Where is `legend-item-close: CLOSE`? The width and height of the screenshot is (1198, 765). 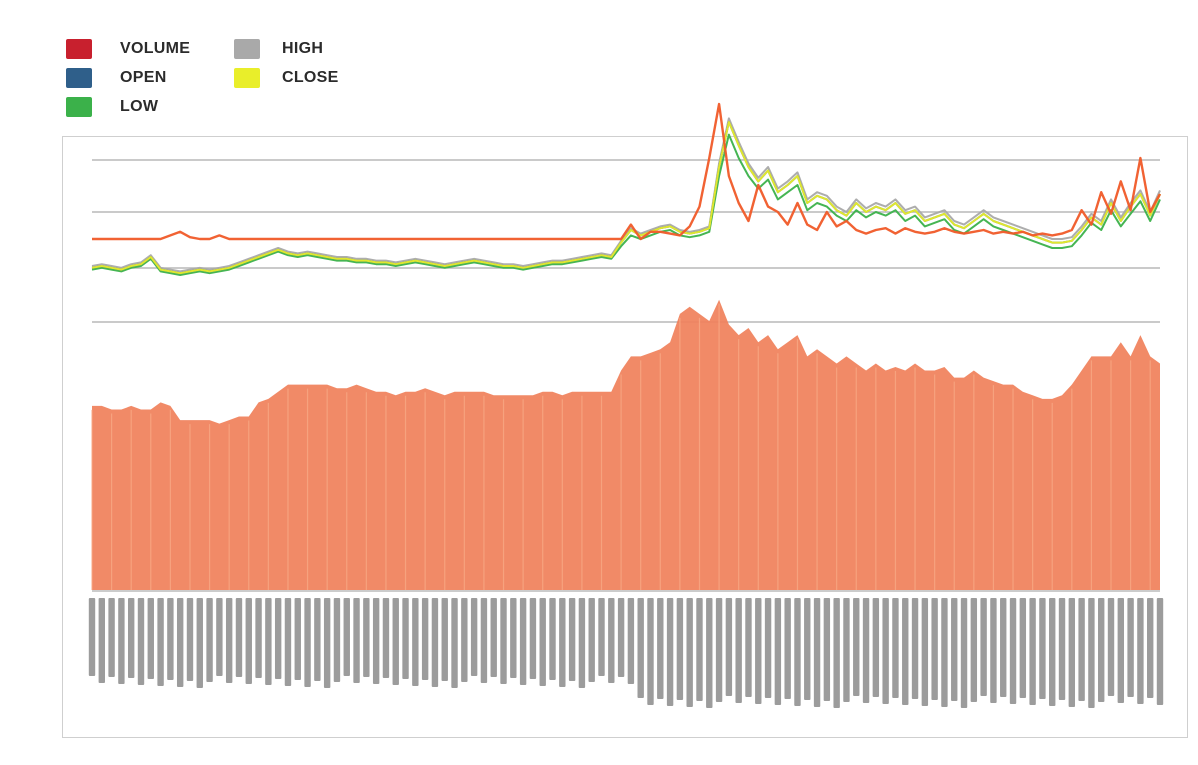
legend-item-close: CLOSE is located at coordinates (286, 78).